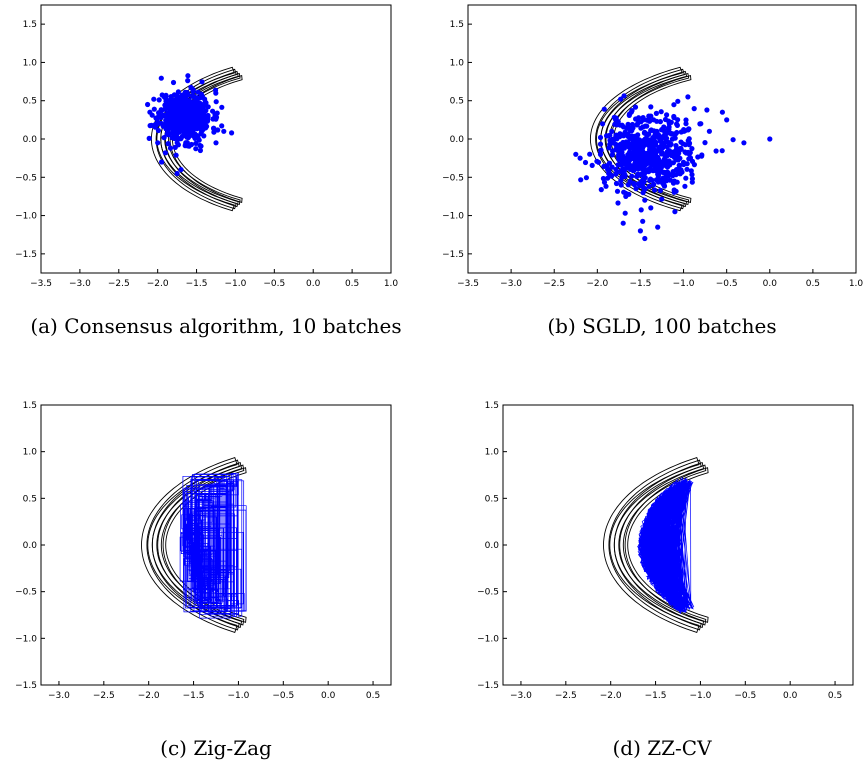 The width and height of the screenshot is (868, 769). Describe the element at coordinates (856, 284) in the screenshot. I see `x-tick-label: 1.0` at that location.